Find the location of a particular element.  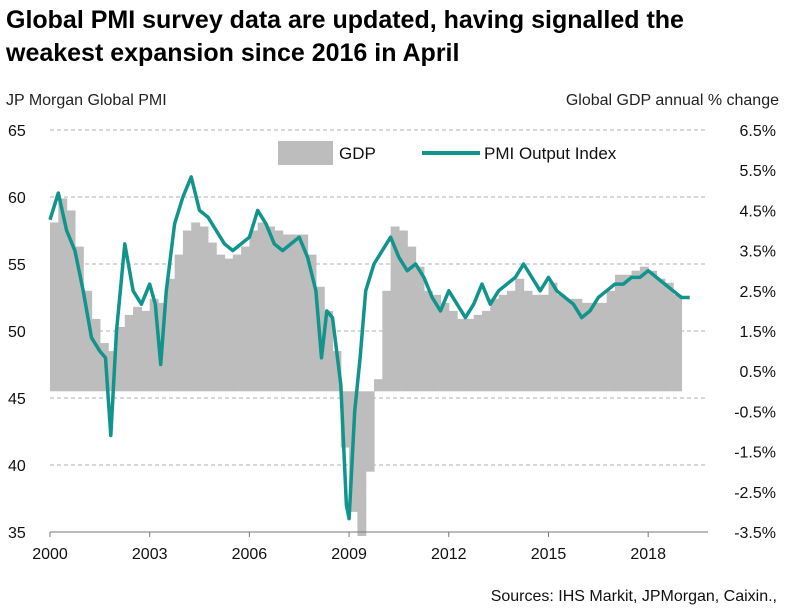

y-right-tick-label: -2.5% is located at coordinates (755, 493).